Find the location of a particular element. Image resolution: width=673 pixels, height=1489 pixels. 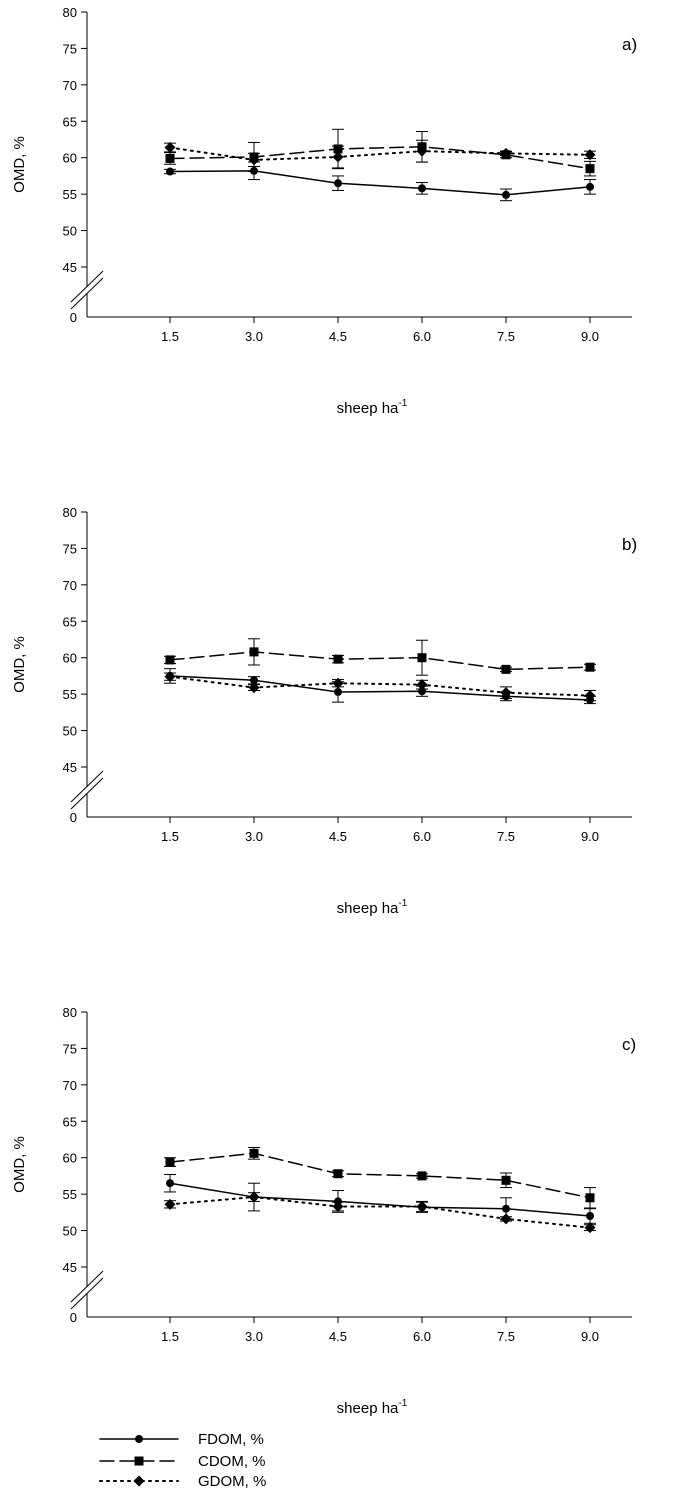

series-gdom is located at coordinates (380, 154).